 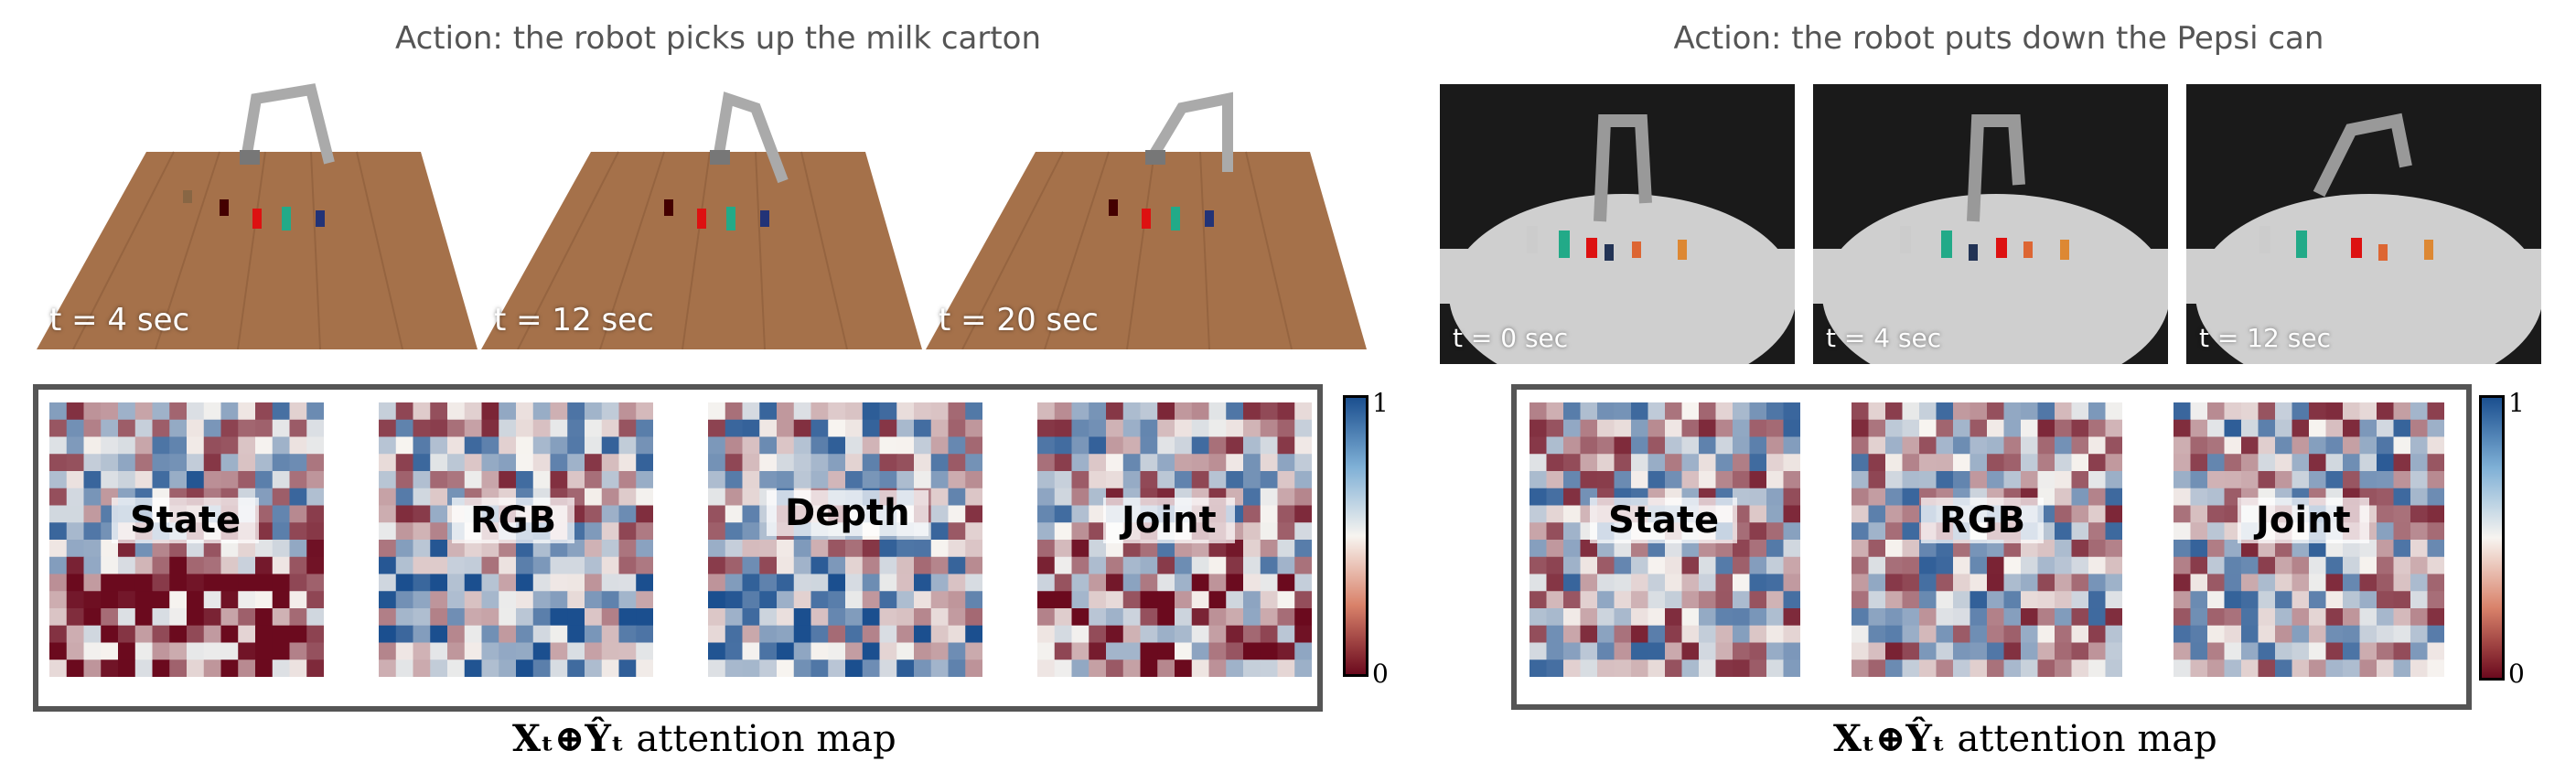 What do you see at coordinates (701, 210) in the screenshot?
I see `left-frame-2: t = 12 sec` at bounding box center [701, 210].